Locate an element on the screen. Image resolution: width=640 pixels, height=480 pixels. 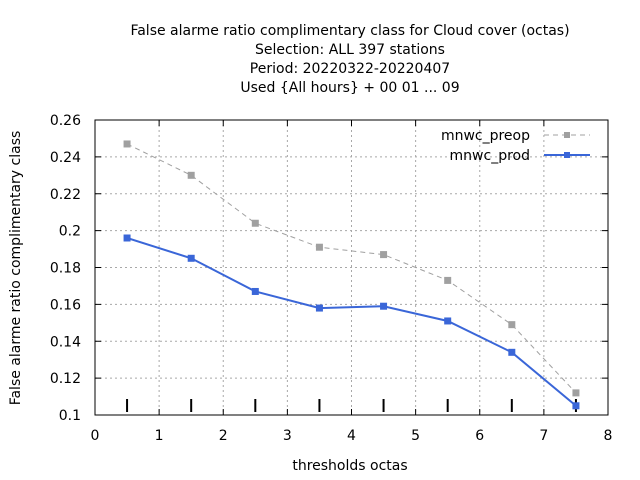
x-tick-label: 4 is located at coordinates (351, 436).